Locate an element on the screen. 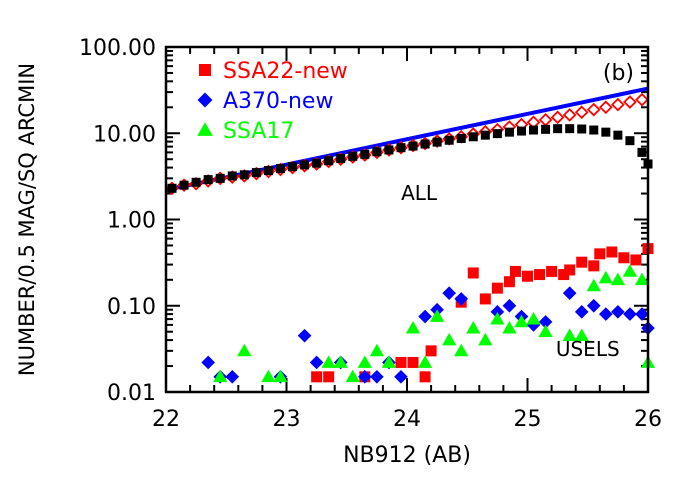 This screenshot has height=494, width=692. legend-label: A370-new is located at coordinates (278, 101).